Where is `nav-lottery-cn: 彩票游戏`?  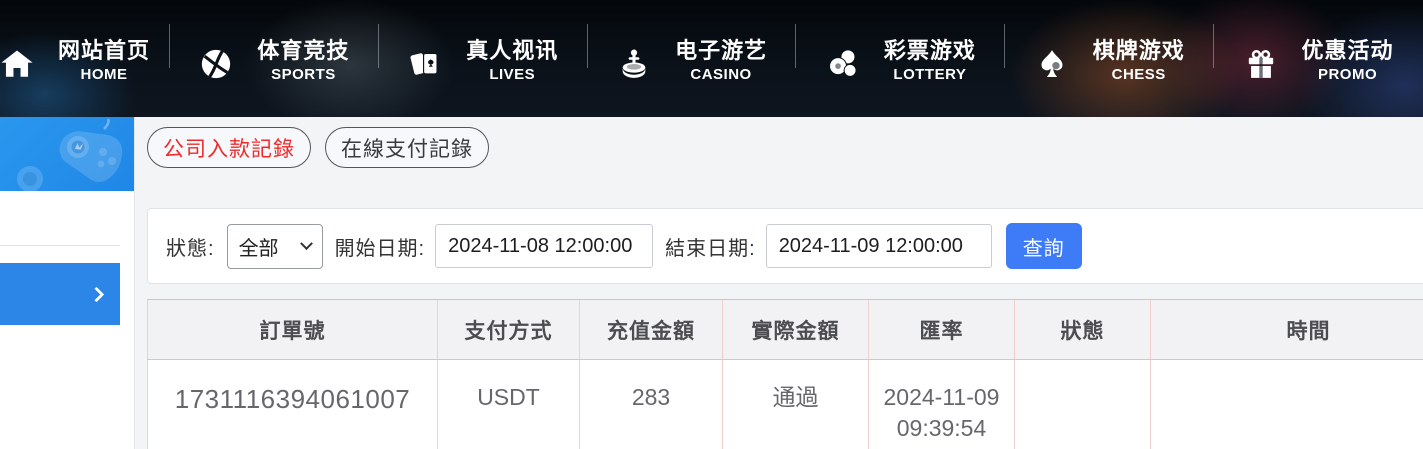 nav-lottery-cn: 彩票游戏 is located at coordinates (929, 50).